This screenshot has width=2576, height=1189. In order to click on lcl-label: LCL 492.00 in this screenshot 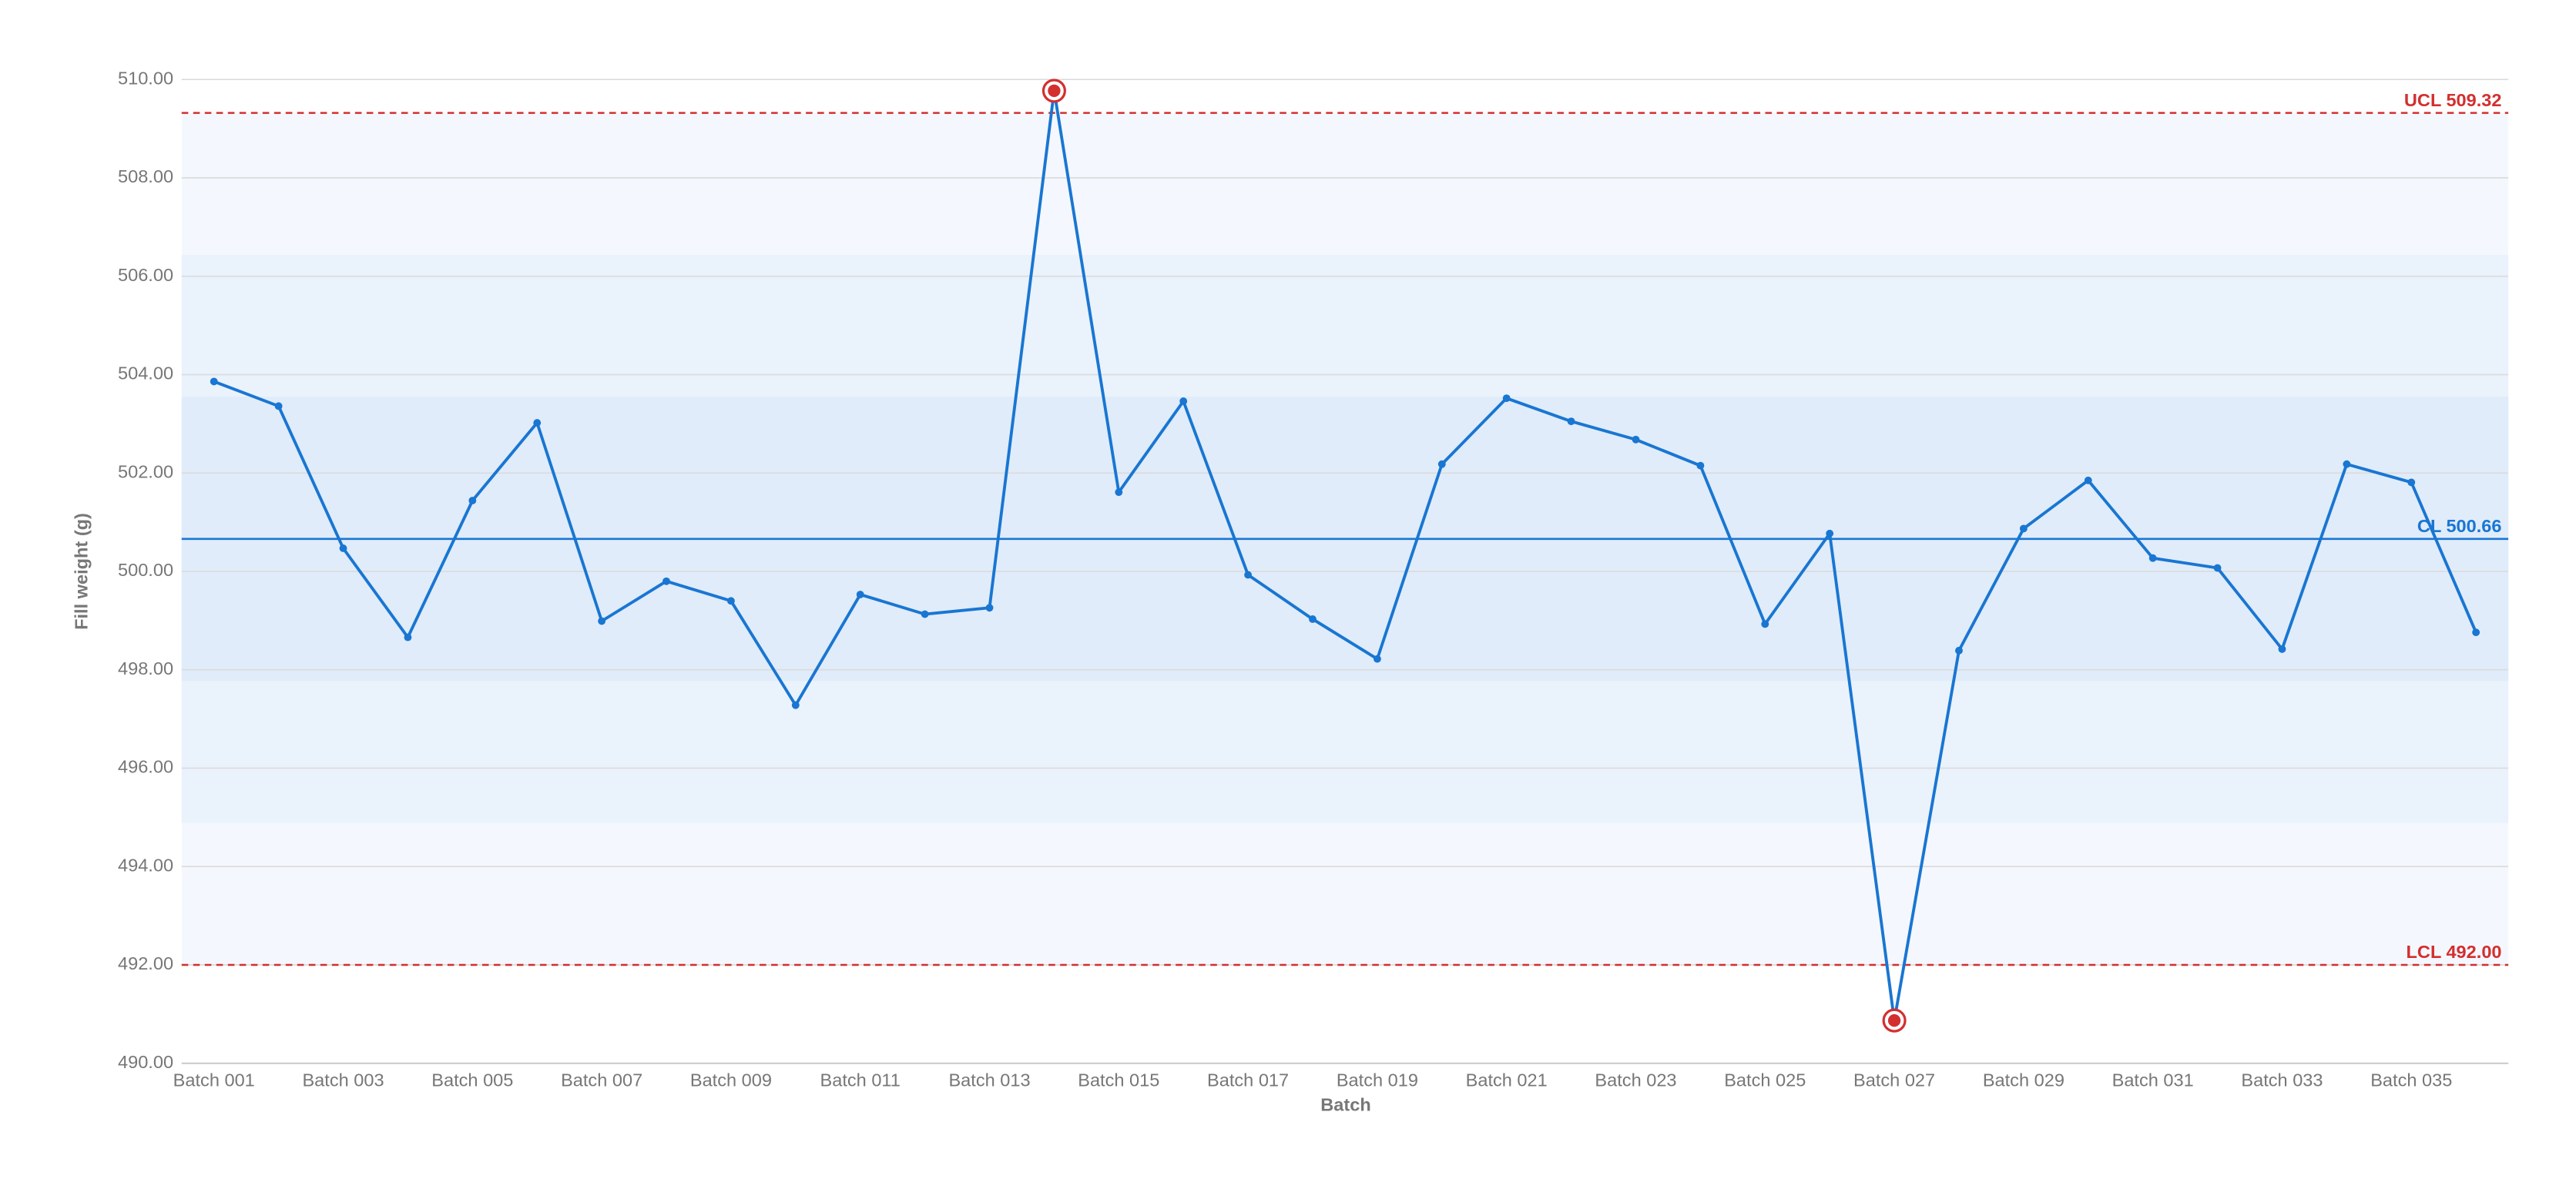, I will do `click(2454, 952)`.